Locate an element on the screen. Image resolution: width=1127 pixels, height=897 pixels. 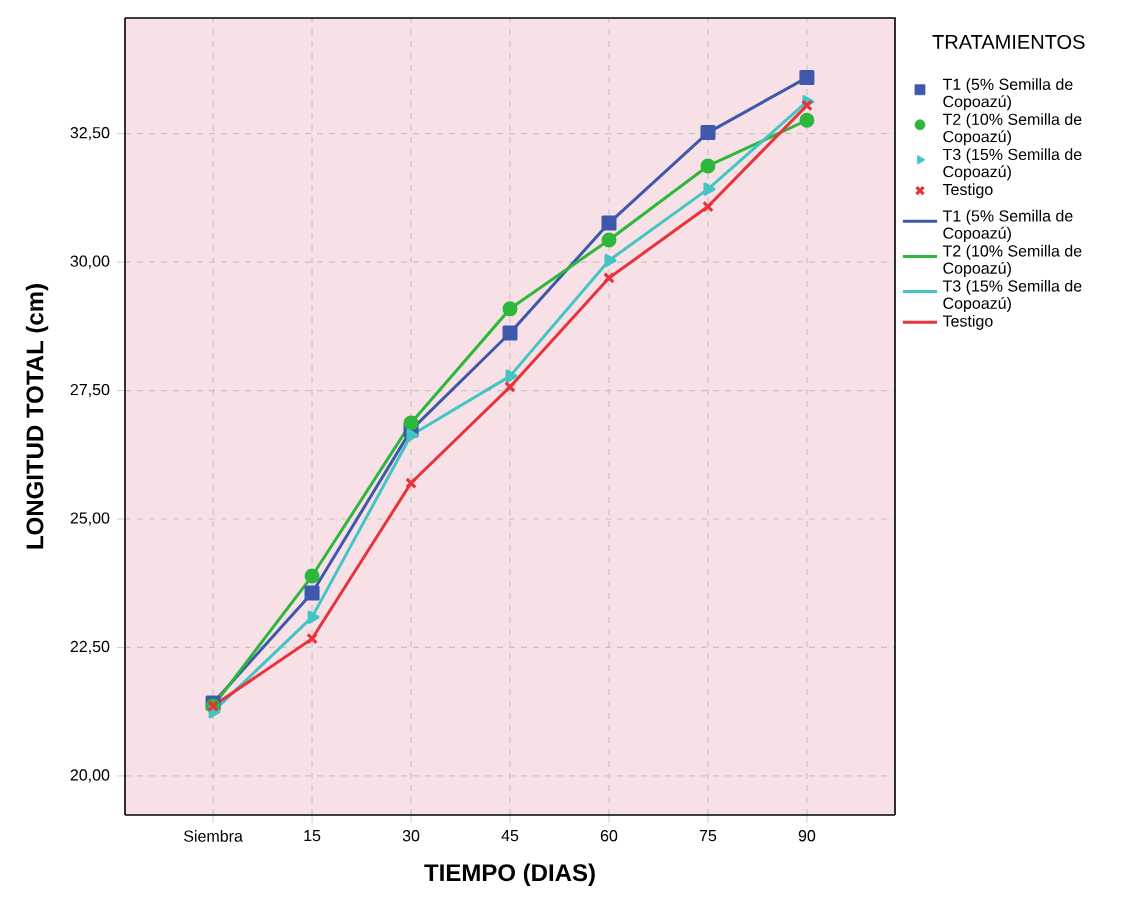
text: T3 (15% Semilla de Copoazú) is located at coordinates (1012, 296).